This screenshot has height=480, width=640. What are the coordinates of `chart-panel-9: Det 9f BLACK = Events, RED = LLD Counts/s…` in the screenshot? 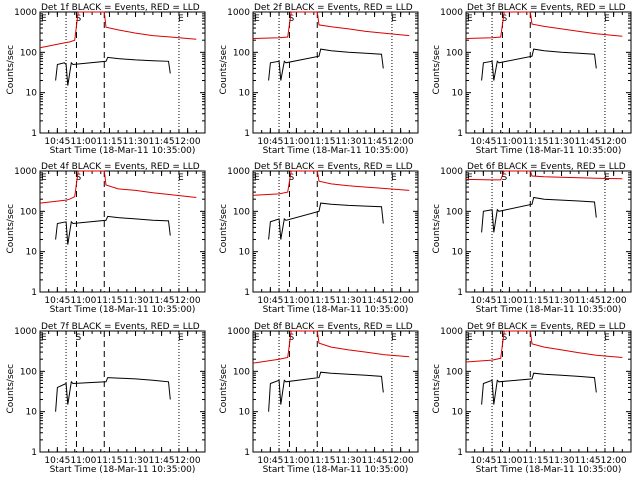 It's located at (532, 398).